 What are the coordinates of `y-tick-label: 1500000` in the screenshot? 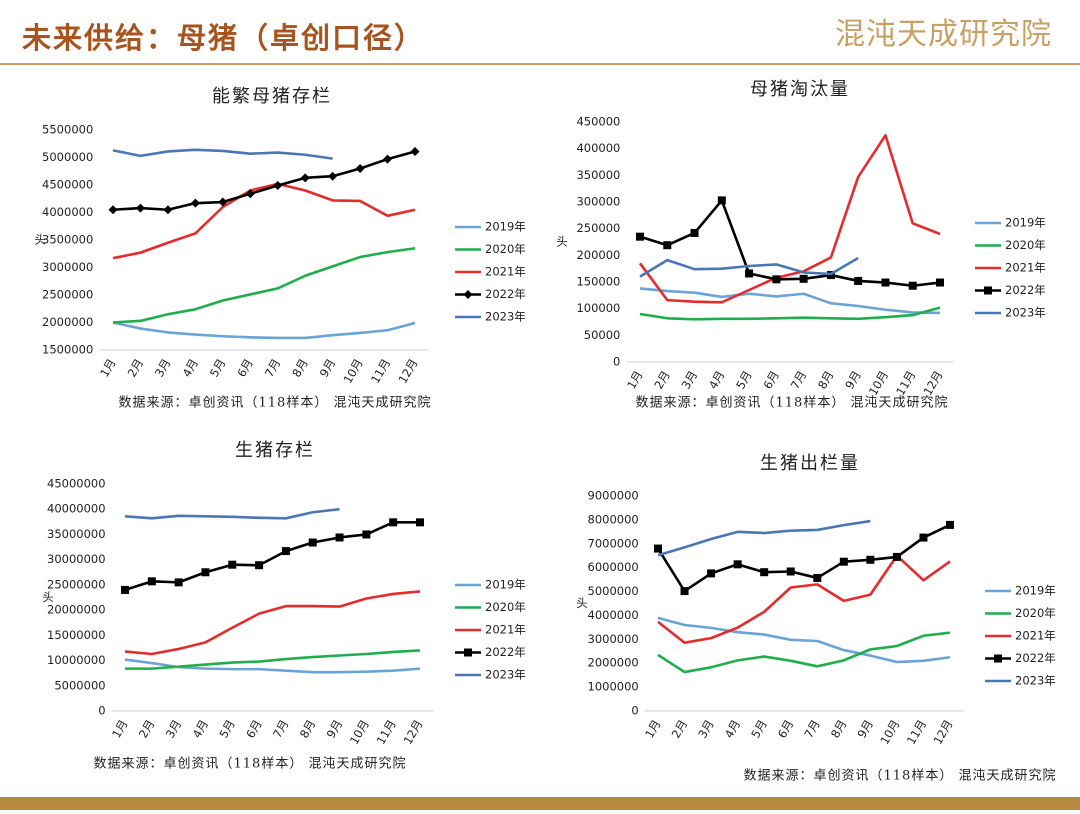 It's located at (67, 350).